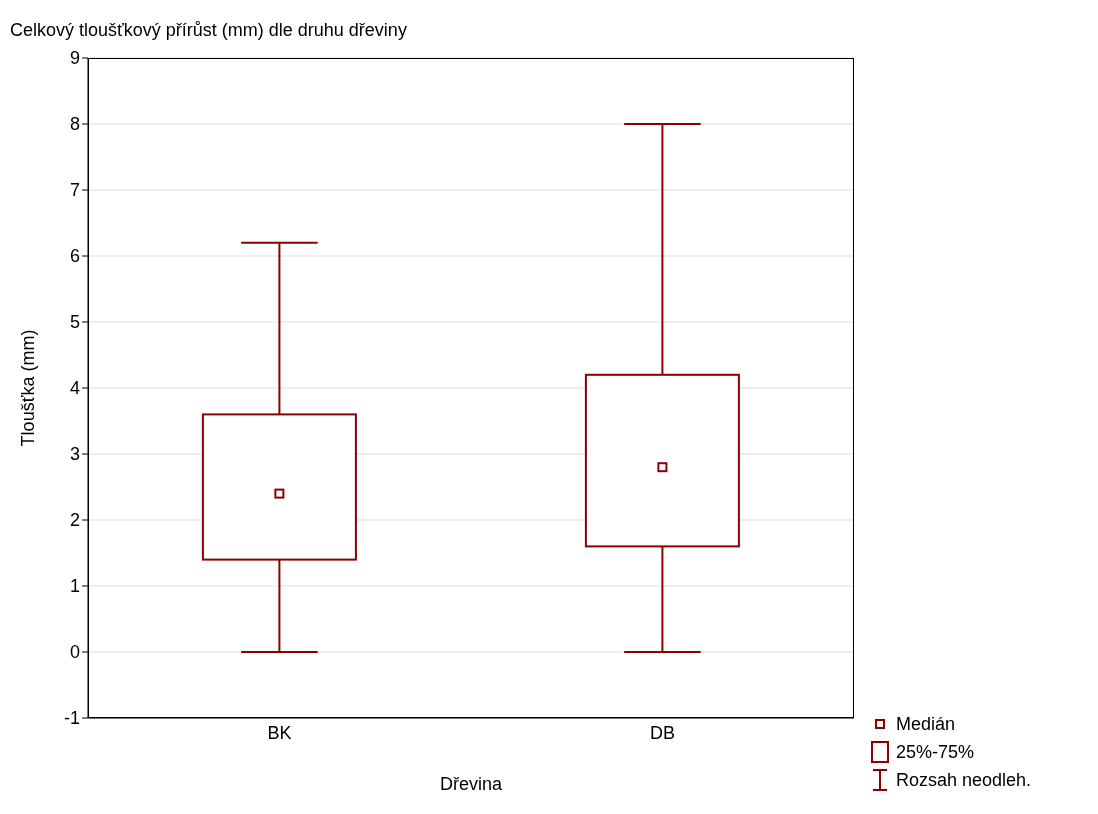 This screenshot has height=814, width=1098. I want to click on text: 25%-75%, so click(935, 752).